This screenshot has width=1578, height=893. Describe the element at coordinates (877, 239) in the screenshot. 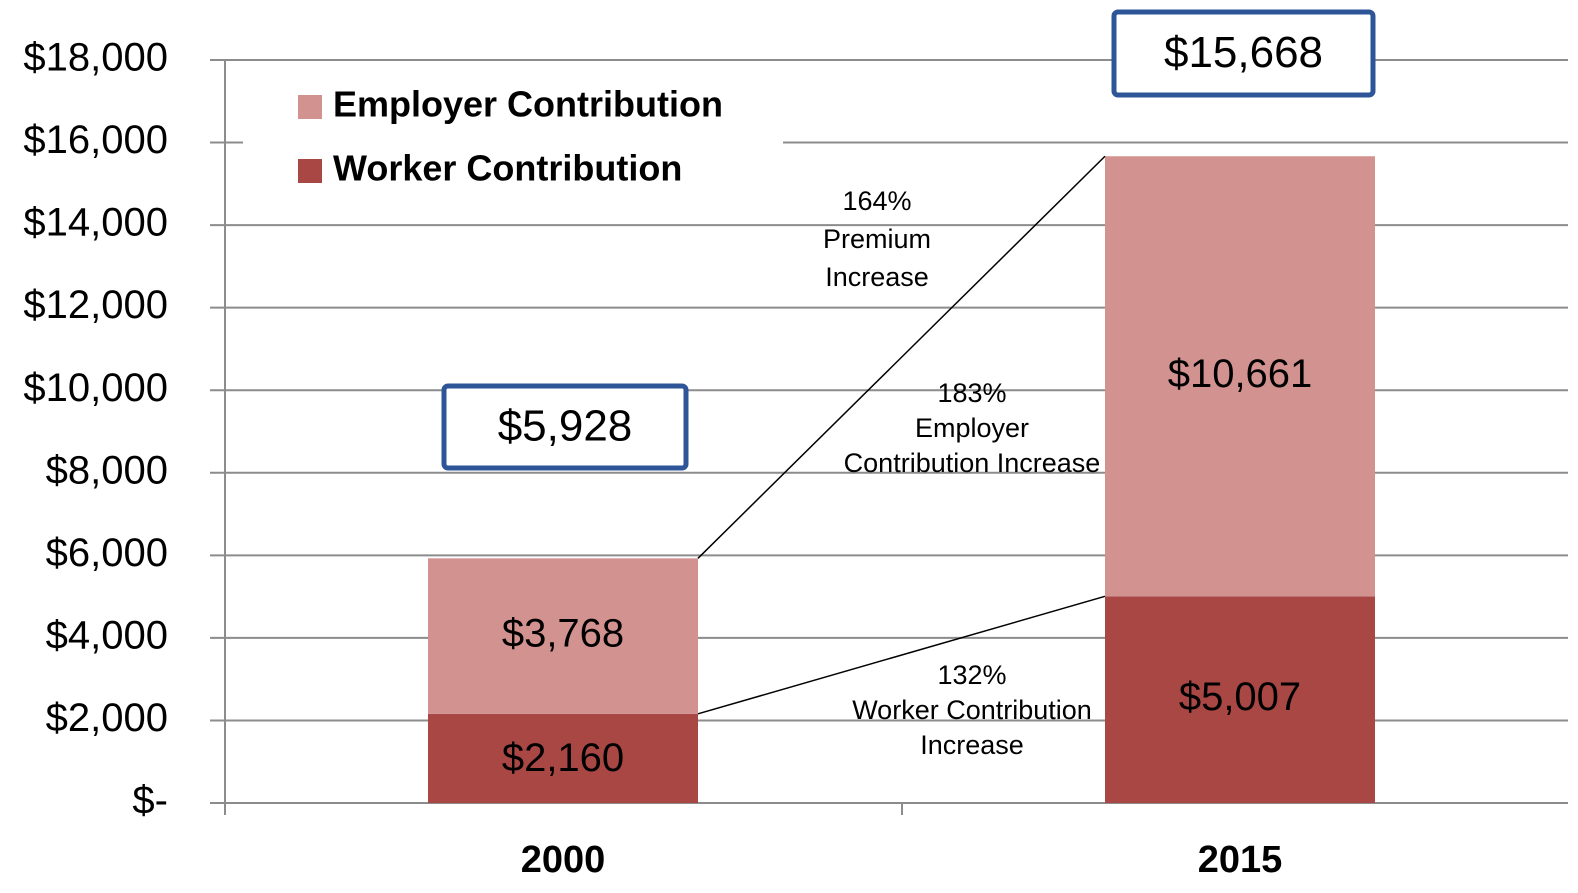

I see `annotation: Premium` at that location.